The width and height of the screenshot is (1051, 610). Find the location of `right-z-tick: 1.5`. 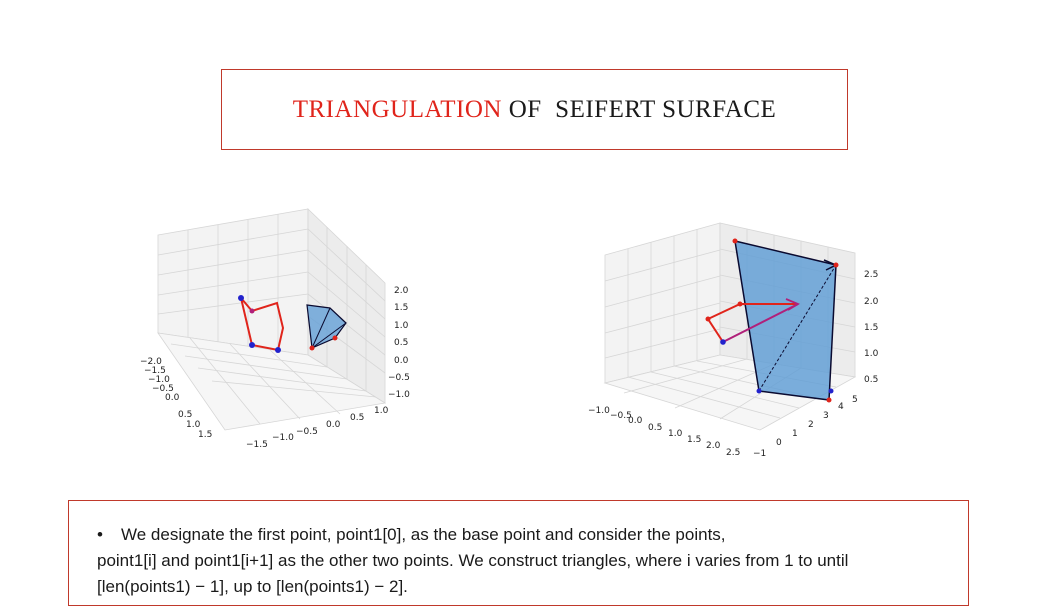

right-z-tick: 1.5 is located at coordinates (871, 328).